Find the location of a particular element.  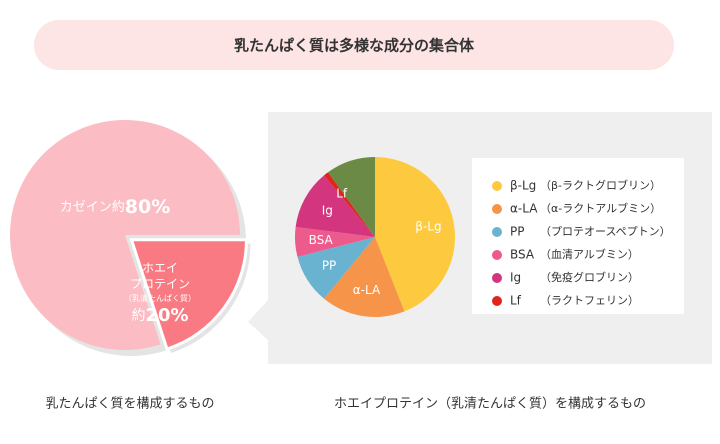

label-text: ホエイ is located at coordinates (160, 268).